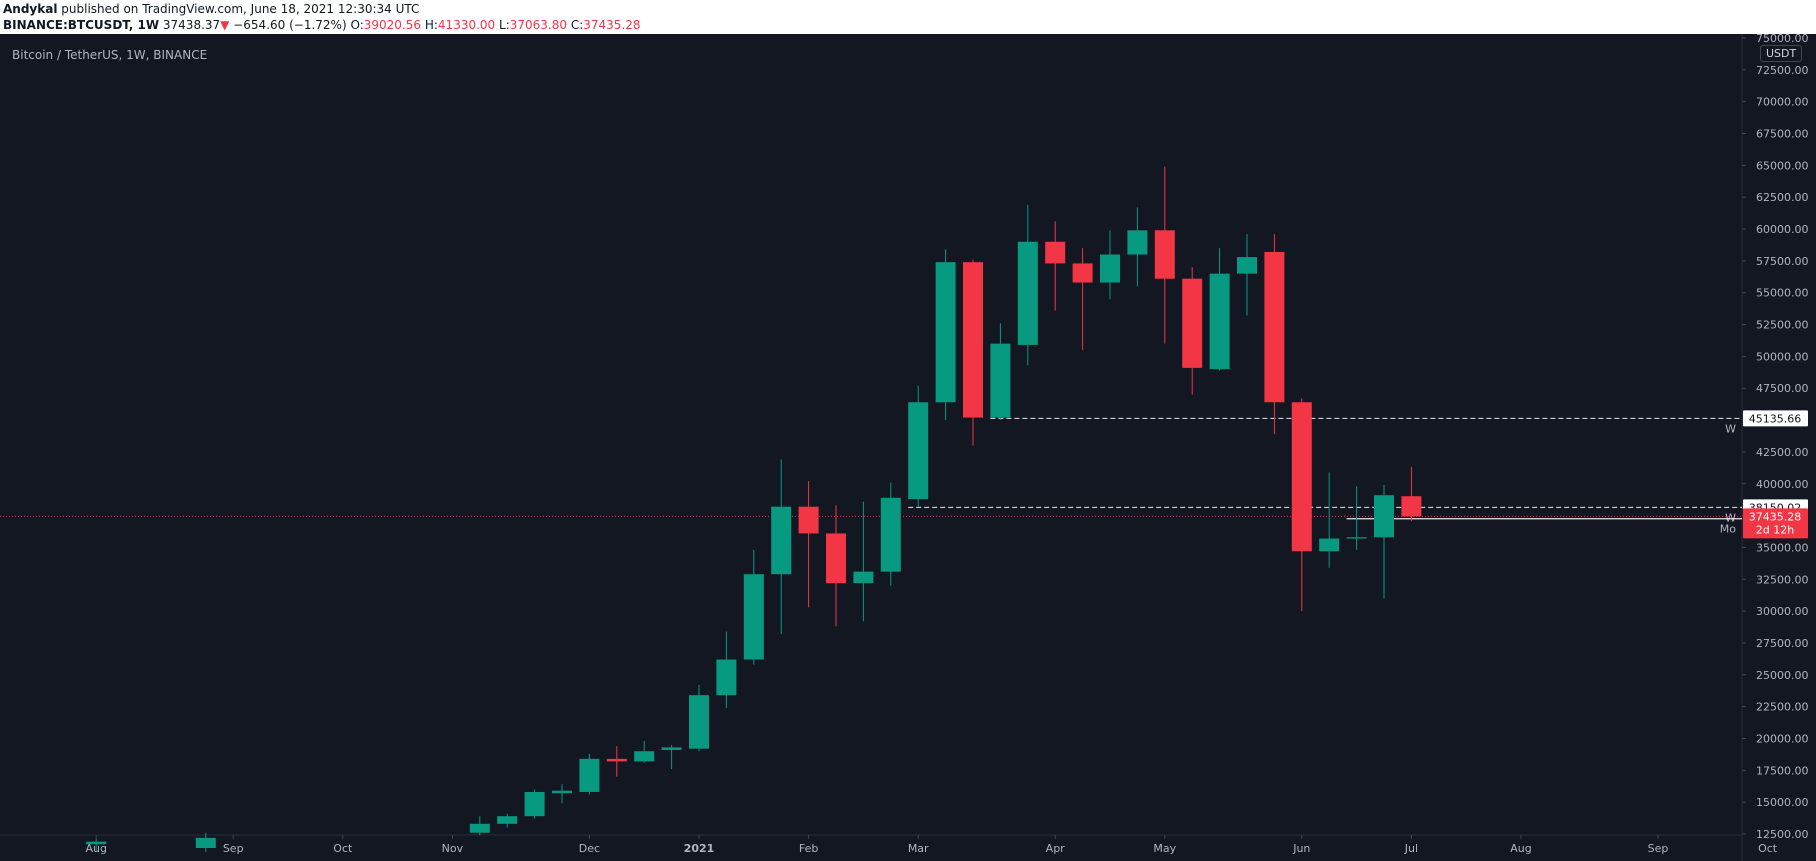  Describe the element at coordinates (1164, 848) in the screenshot. I see `x-tick-label: May` at that location.